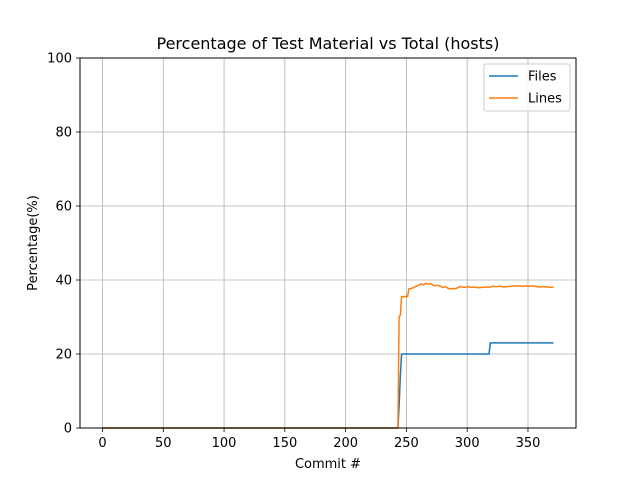 The height and width of the screenshot is (484, 640). Describe the element at coordinates (63, 133) in the screenshot. I see `y-tick-label: 80` at that location.